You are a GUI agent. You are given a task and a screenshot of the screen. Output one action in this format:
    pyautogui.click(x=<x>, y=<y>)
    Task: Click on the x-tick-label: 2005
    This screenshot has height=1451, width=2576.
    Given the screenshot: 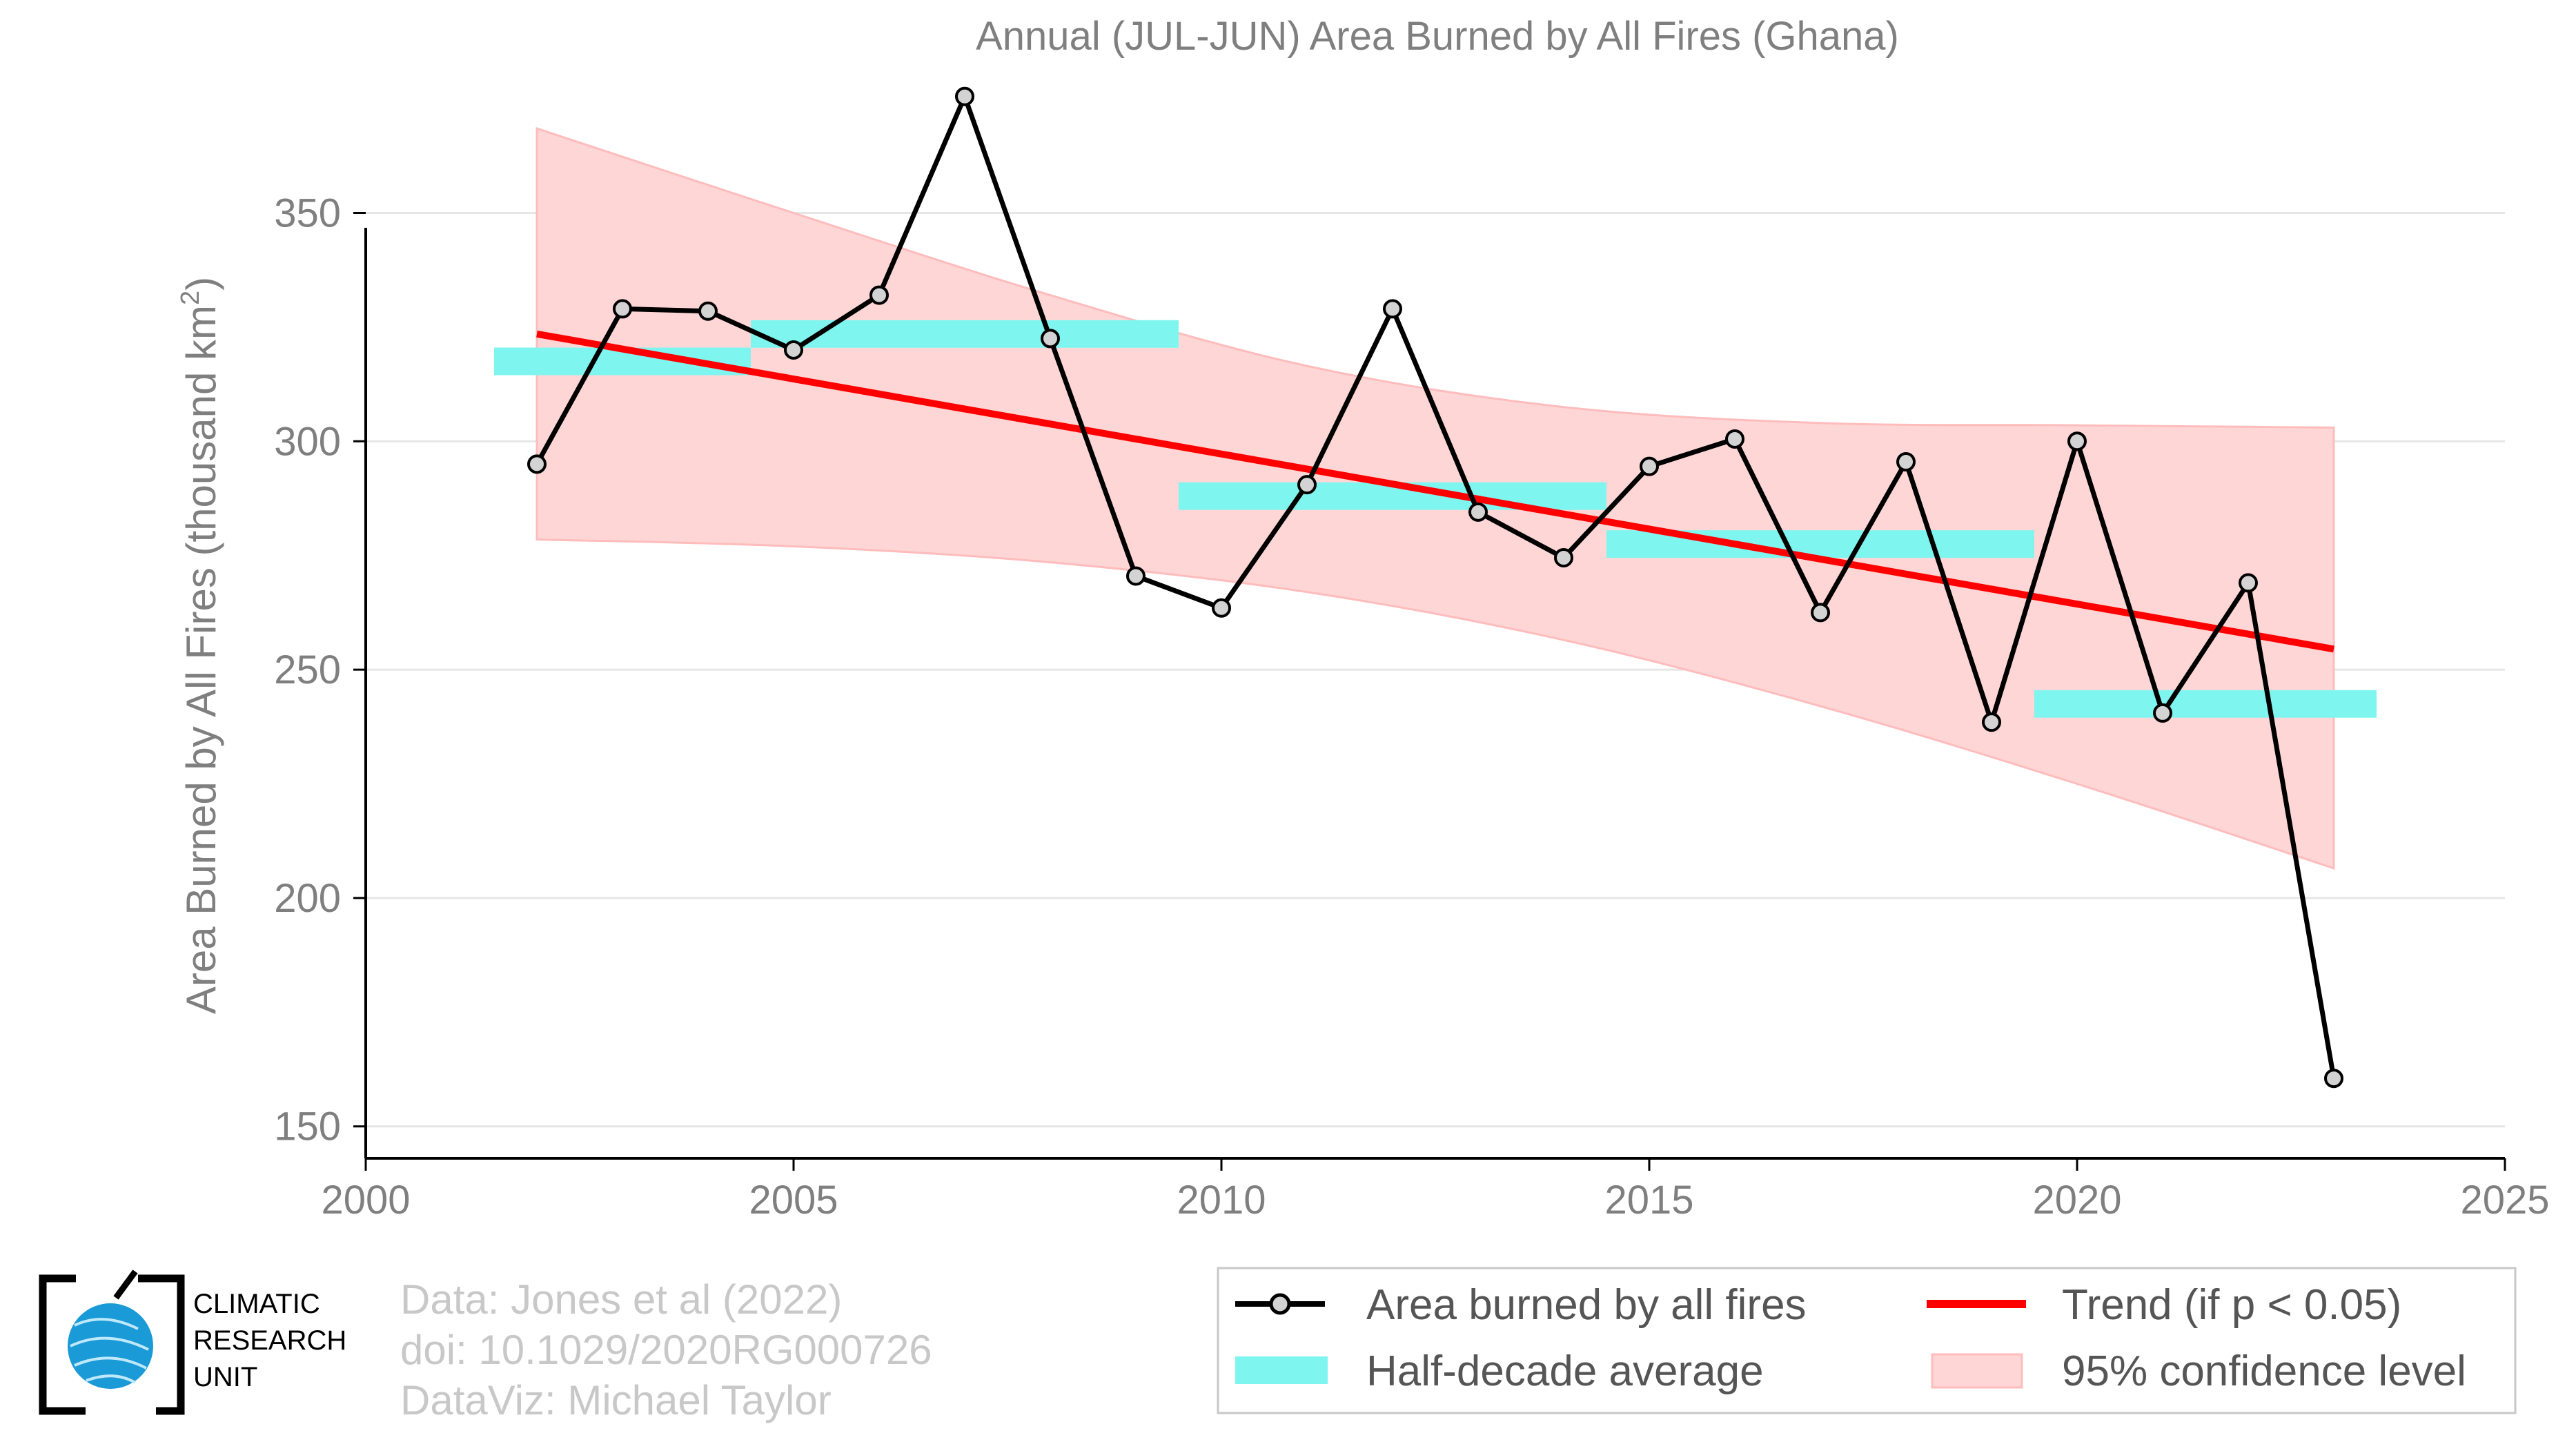 What is the action you would take?
    pyautogui.click(x=793, y=1201)
    